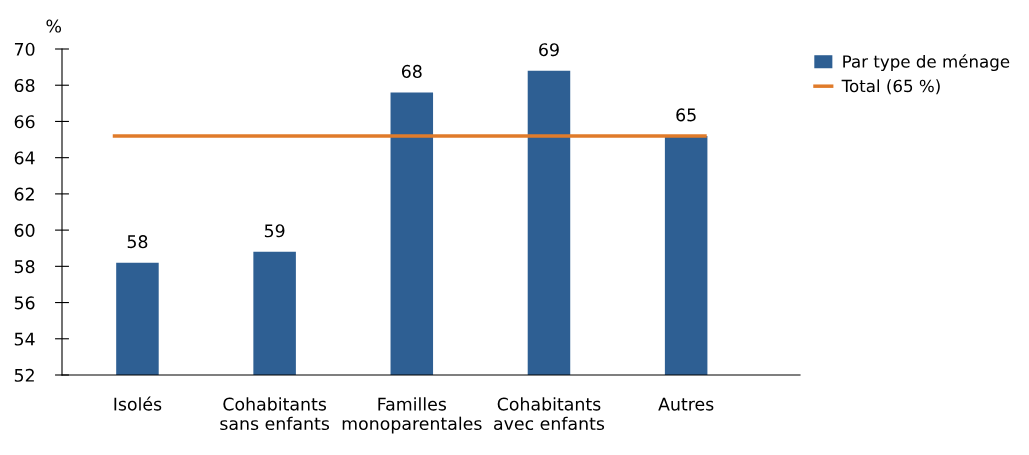 Image resolution: width=1029 pixels, height=455 pixels. Describe the element at coordinates (24, 375) in the screenshot. I see `y-tick-label: 52` at that location.